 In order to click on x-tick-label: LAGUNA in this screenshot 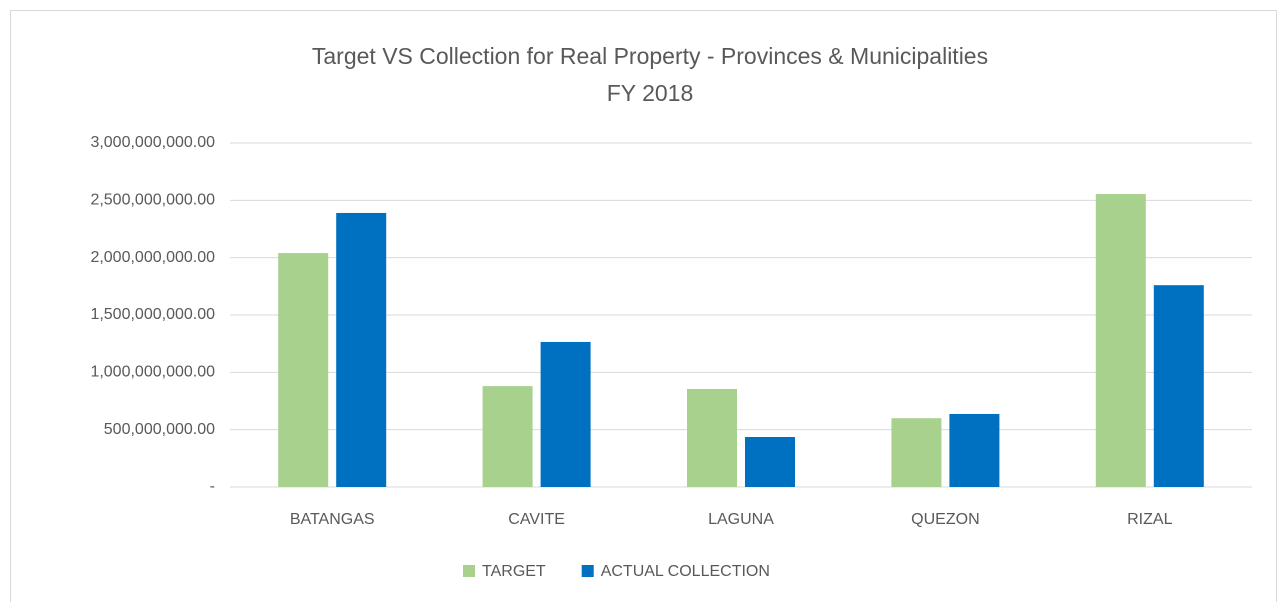, I will do `click(741, 519)`.